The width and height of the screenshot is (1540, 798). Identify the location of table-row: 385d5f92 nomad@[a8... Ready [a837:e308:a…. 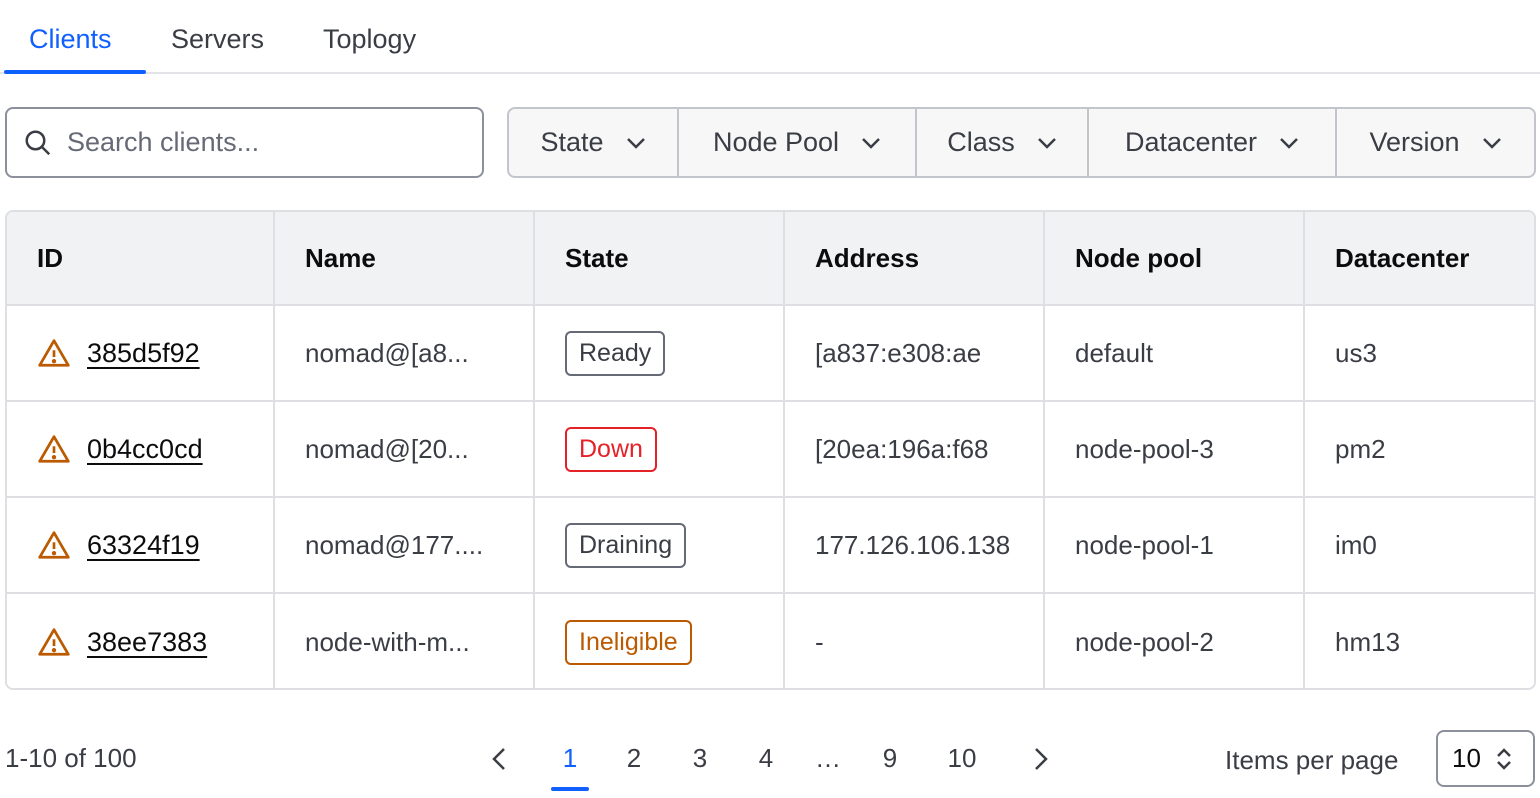
(770, 354).